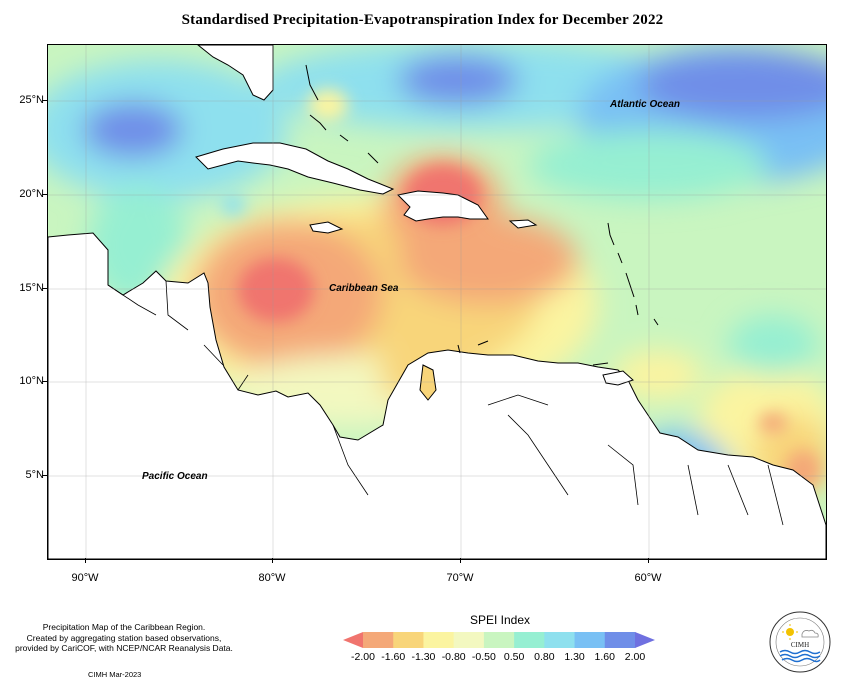 Image resolution: width=845 pixels, height=684 pixels. I want to click on legend-tick-label: 0.80, so click(544, 657).